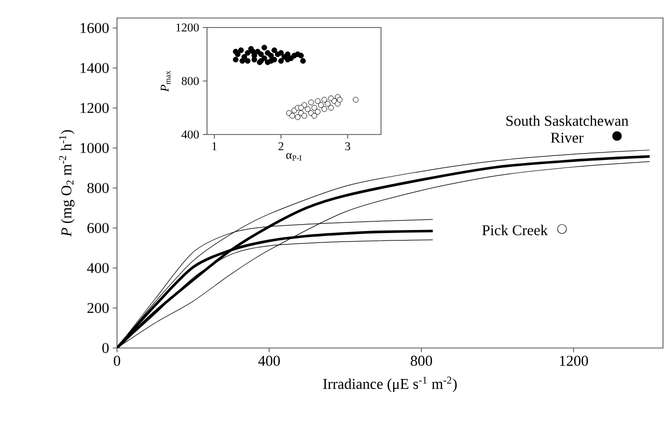  Describe the element at coordinates (98, 228) in the screenshot. I see `y-tick-label: 600` at that location.